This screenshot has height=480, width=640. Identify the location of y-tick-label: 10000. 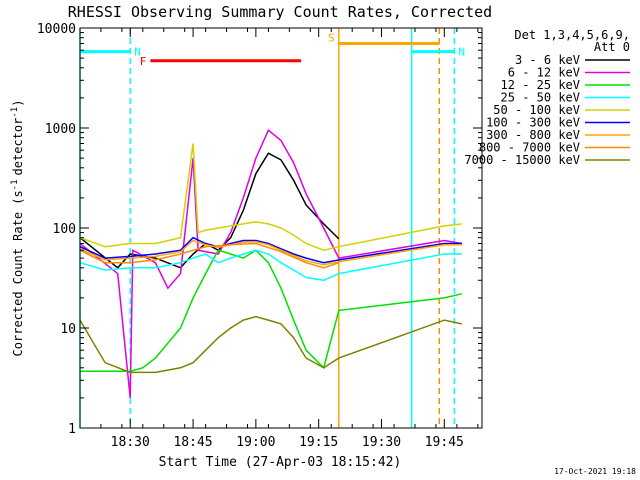
(56, 29).